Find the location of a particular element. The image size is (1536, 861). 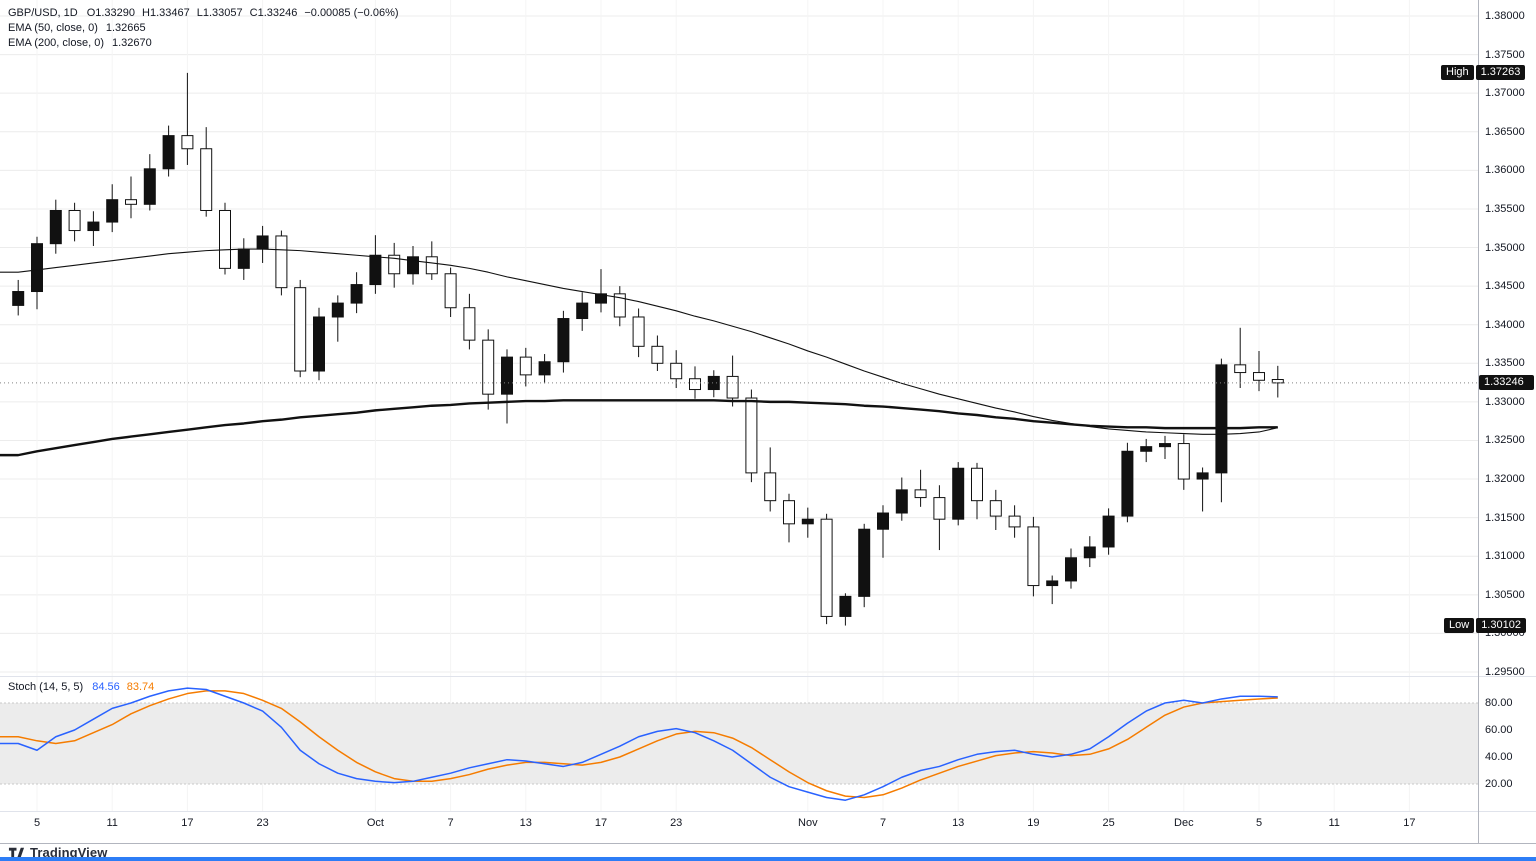

stoch-legend: Stoch (14, 5, 5) 84.56 83.74 is located at coordinates (81, 687).